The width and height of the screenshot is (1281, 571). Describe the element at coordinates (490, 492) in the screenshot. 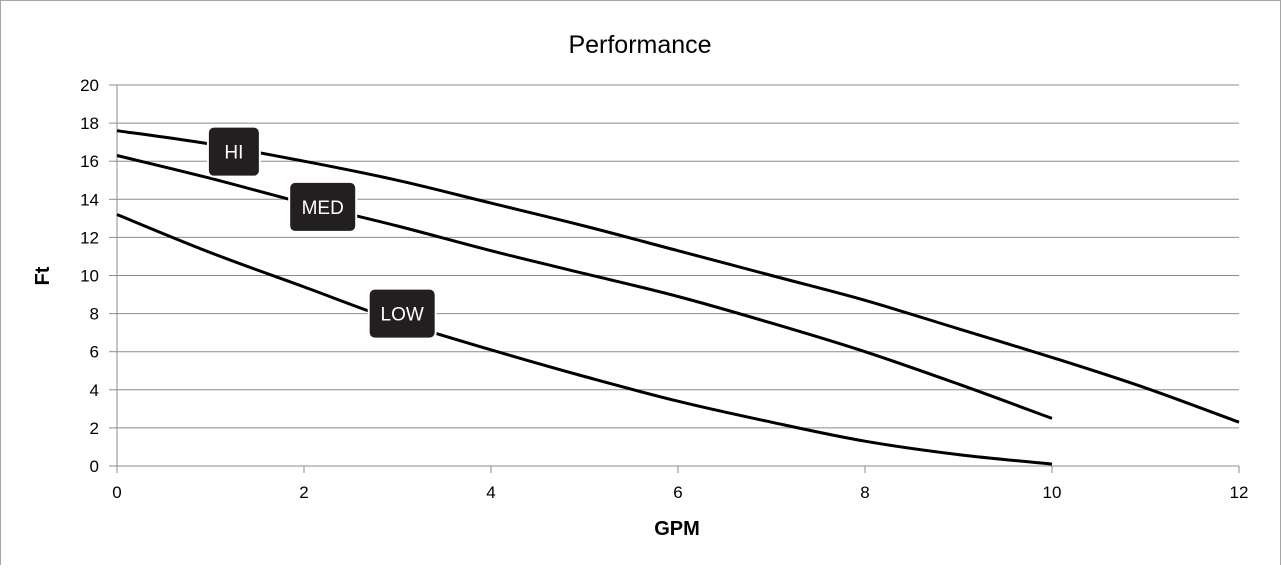

I see `x-tick-label: 4` at that location.